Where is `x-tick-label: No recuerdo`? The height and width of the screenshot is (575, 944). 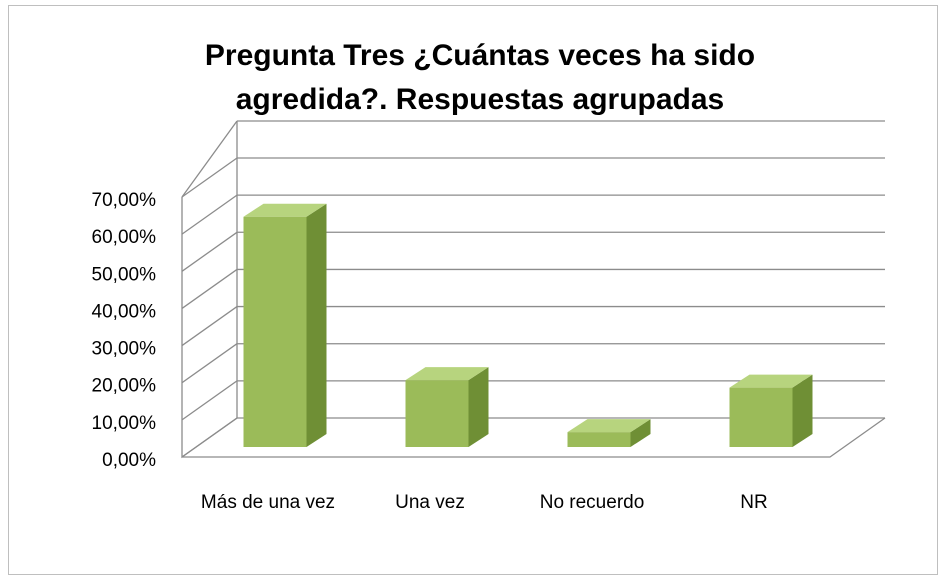 x-tick-label: No recuerdo is located at coordinates (592, 502).